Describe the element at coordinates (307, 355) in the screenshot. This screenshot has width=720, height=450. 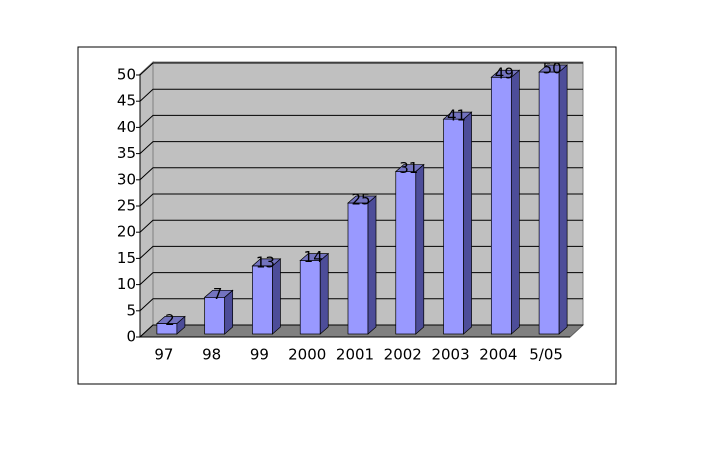
I see `x-tick-label: 2000` at that location.